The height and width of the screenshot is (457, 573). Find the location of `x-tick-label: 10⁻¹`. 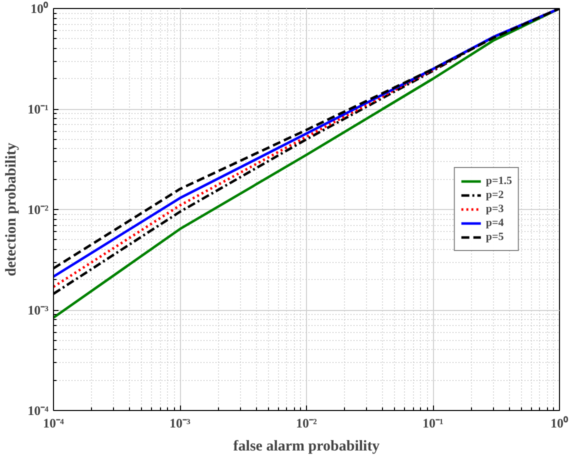

x-tick-label: 10⁻¹ is located at coordinates (433, 423).